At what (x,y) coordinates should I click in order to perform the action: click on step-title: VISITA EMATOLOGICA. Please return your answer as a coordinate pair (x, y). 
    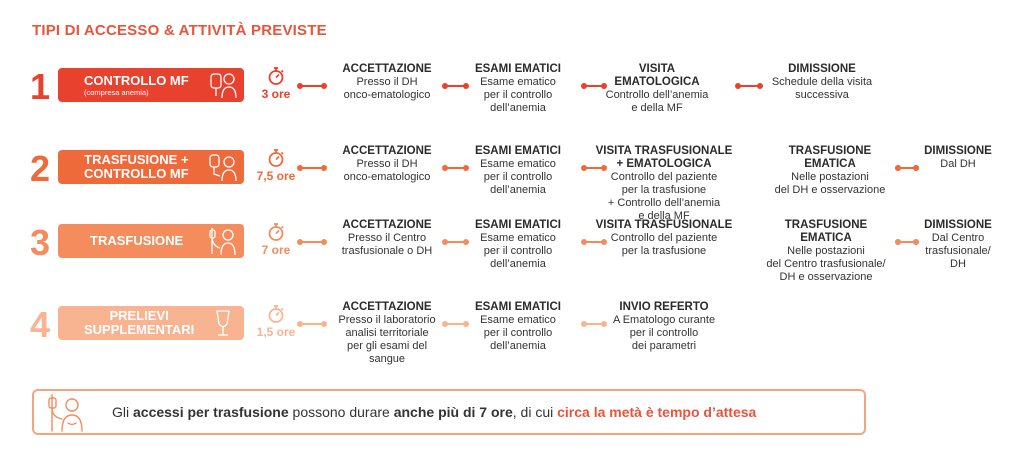
    Looking at the image, I should click on (657, 75).